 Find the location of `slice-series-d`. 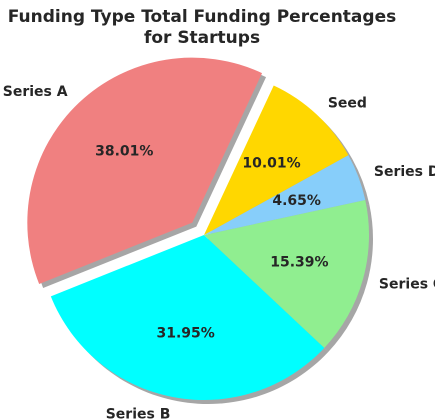

slice-series-d is located at coordinates (285, 195).